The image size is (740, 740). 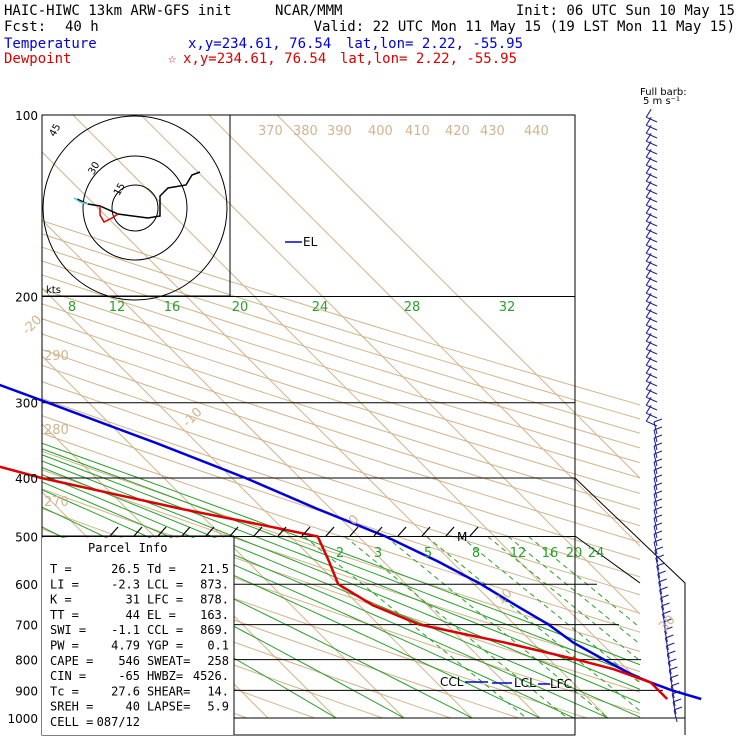 What do you see at coordinates (596, 553) in the screenshot?
I see `mixing-ratio-label: 24` at bounding box center [596, 553].